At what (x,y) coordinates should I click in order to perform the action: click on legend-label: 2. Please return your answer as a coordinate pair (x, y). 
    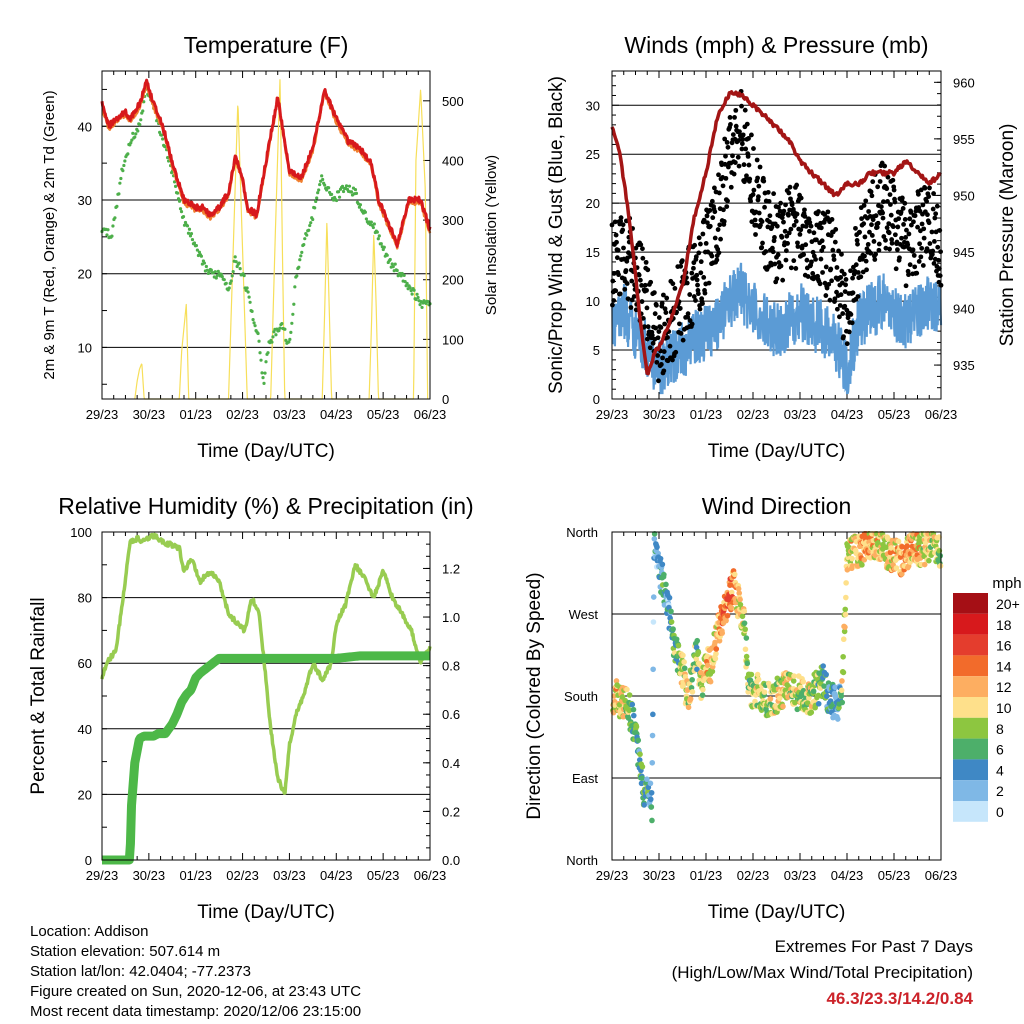
    Looking at the image, I should click on (1000, 791).